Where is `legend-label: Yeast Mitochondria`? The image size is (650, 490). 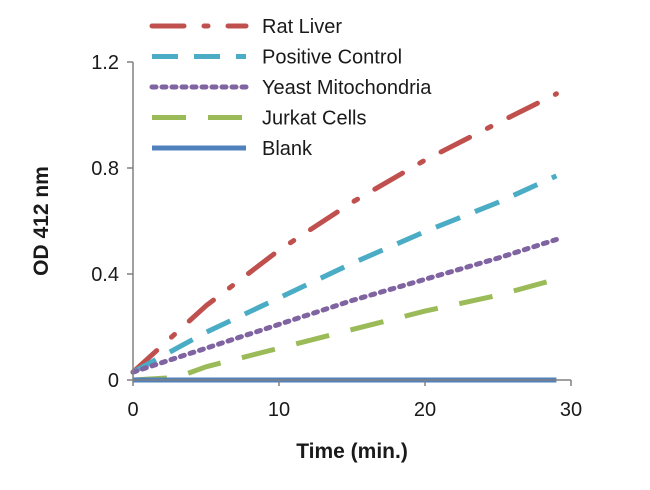
legend-label: Yeast Mitochondria is located at coordinates (347, 88).